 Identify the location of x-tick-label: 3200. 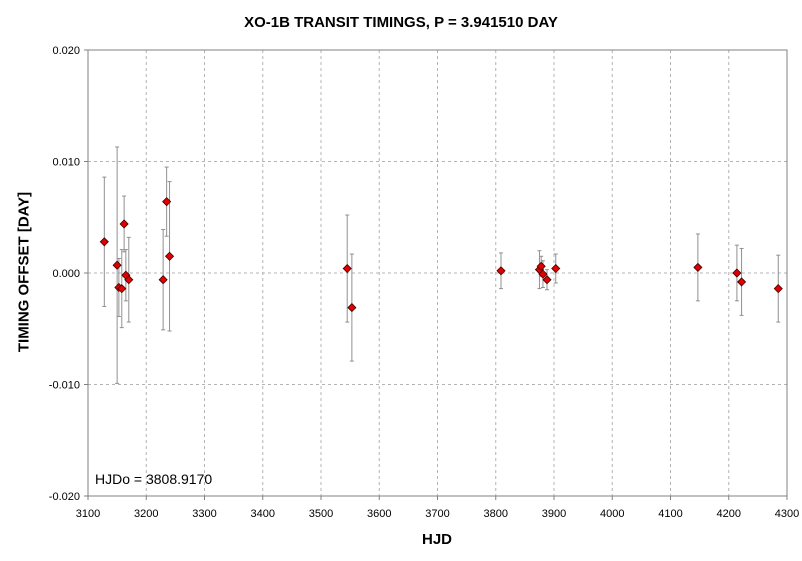
(146, 514).